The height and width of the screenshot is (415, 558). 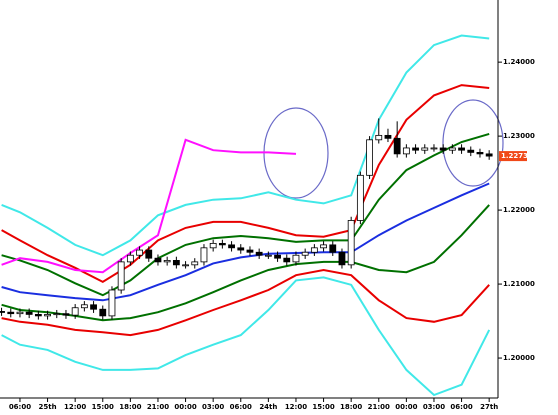 I want to click on indicator-line, so click(x=245, y=302).